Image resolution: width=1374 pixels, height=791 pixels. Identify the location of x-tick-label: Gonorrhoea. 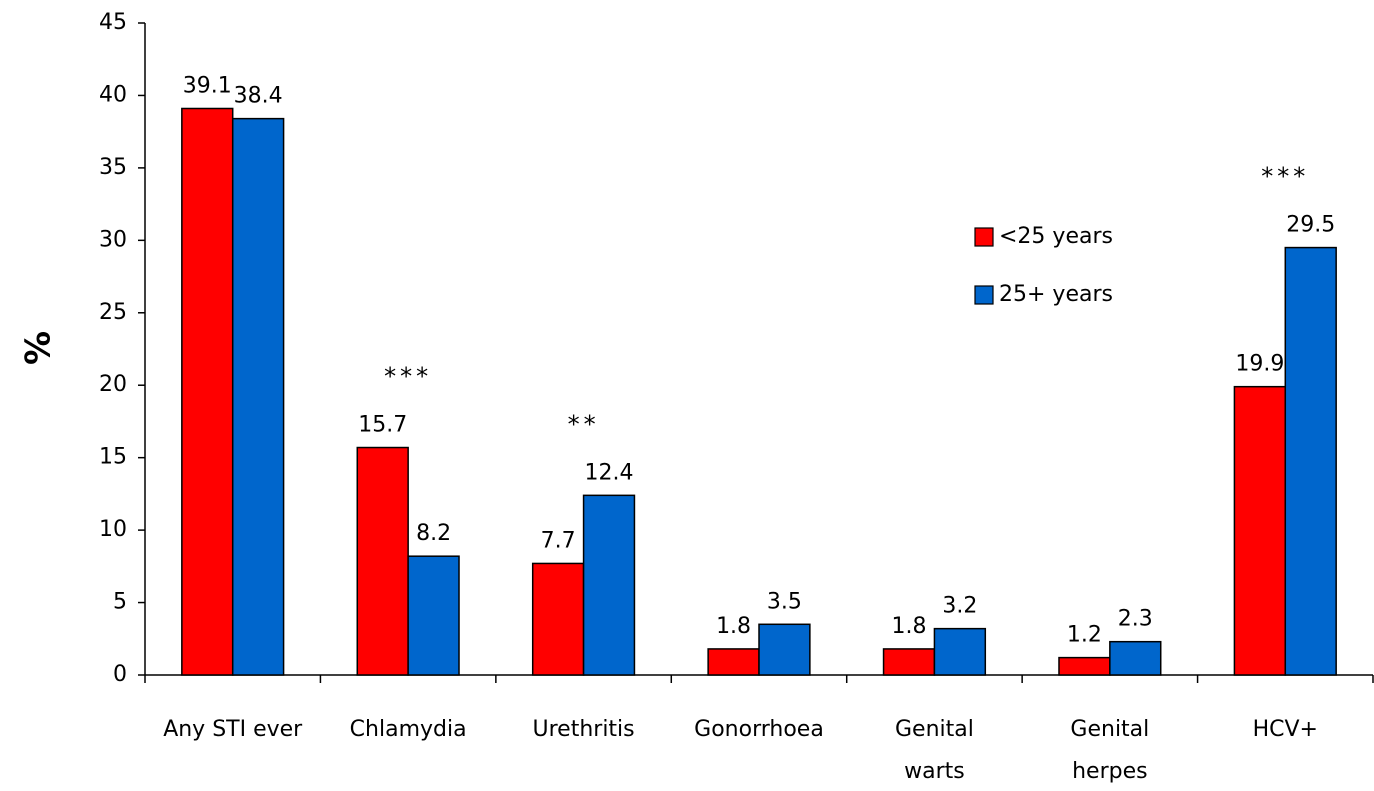
(759, 729).